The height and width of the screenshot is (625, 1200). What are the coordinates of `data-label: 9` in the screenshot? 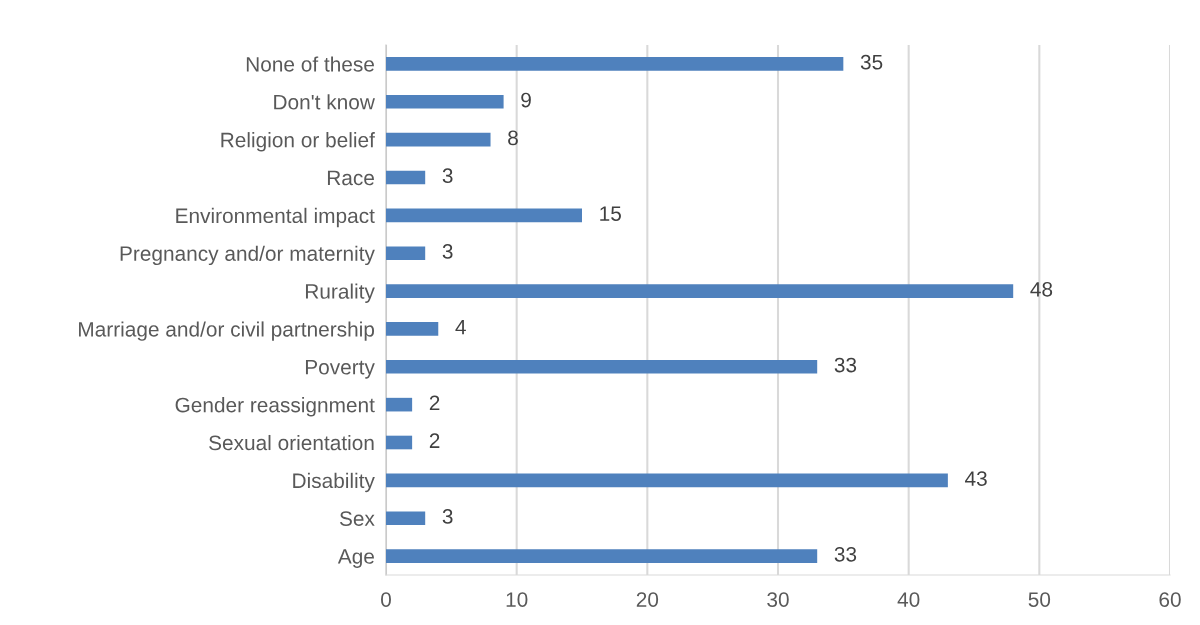 It's located at (526, 100).